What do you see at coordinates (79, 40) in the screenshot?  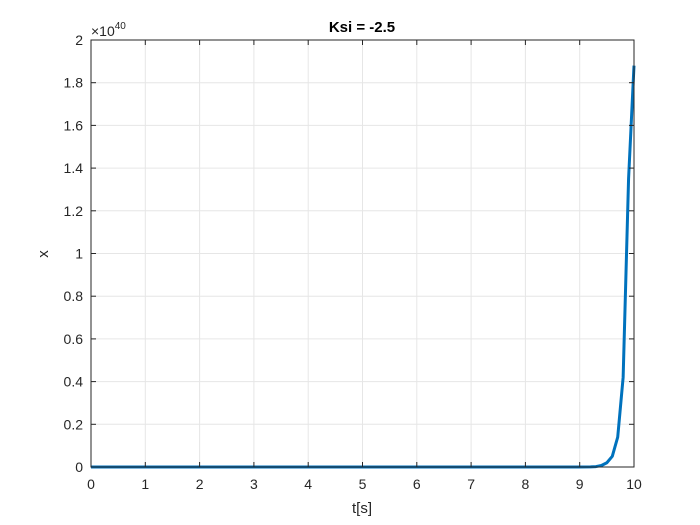 I see `y-tick-label: 2` at bounding box center [79, 40].